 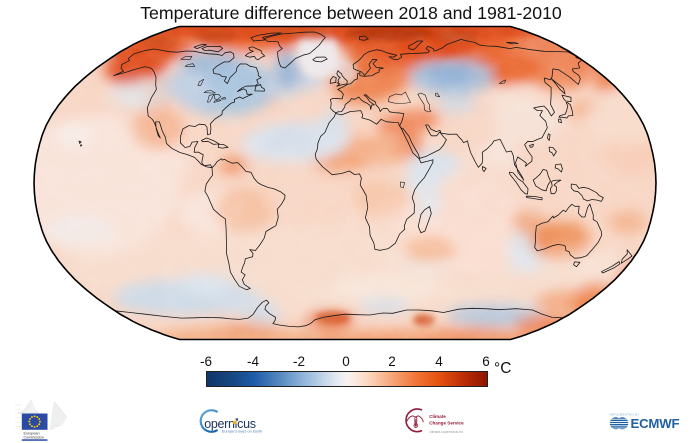 I want to click on svg-text: Climate, so click(x=437, y=416).